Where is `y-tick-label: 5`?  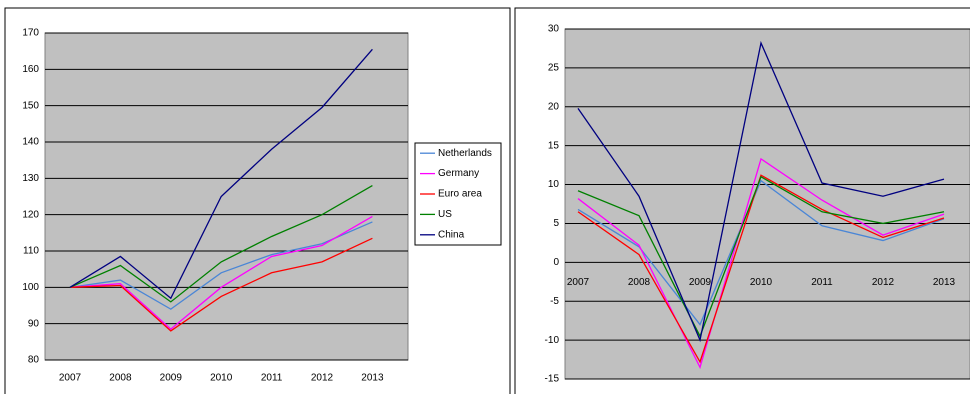 y-tick-label: 5 is located at coordinates (556, 223).